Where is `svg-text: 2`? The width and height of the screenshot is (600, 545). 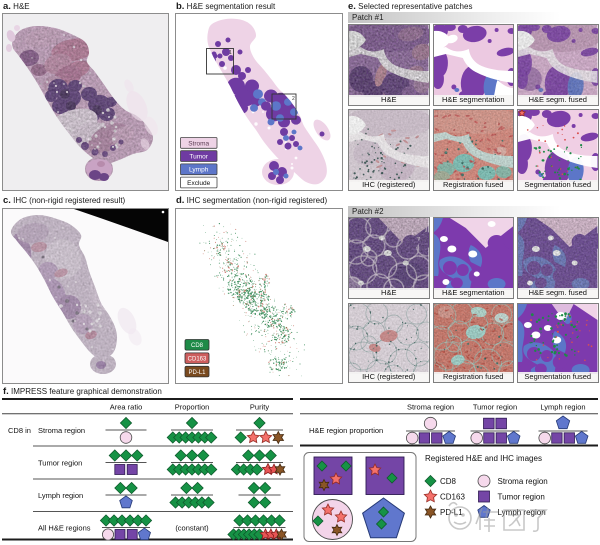 svg-text: 2 is located at coordinates (293, 99).